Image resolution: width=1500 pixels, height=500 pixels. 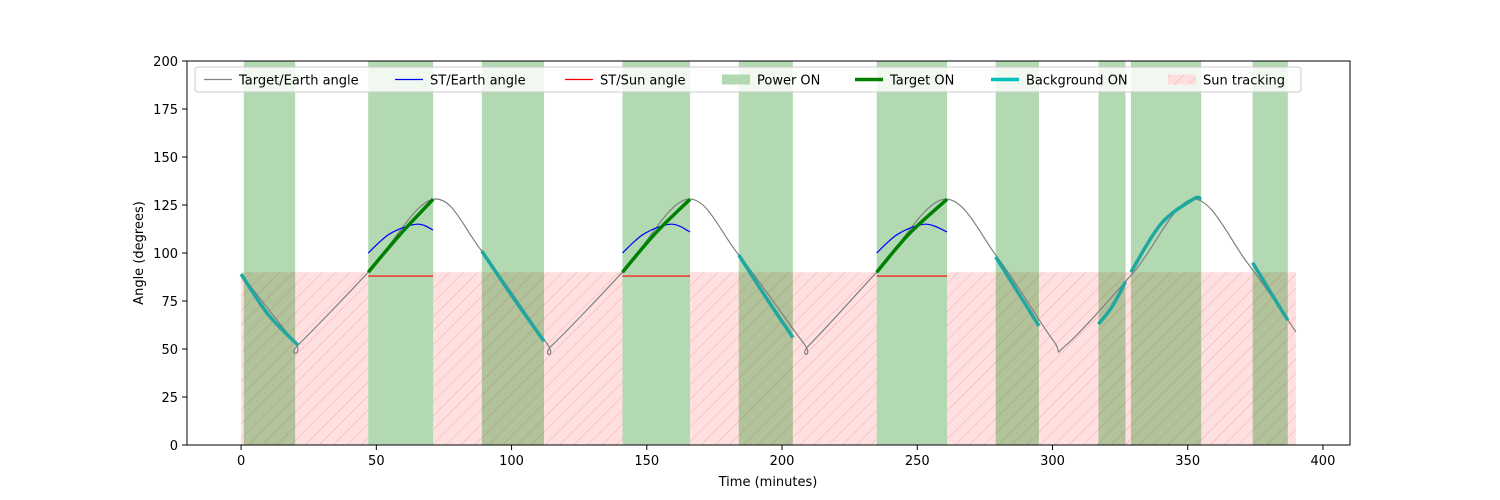 What do you see at coordinates (169, 350) in the screenshot?
I see `y-tick-label: 50` at bounding box center [169, 350].